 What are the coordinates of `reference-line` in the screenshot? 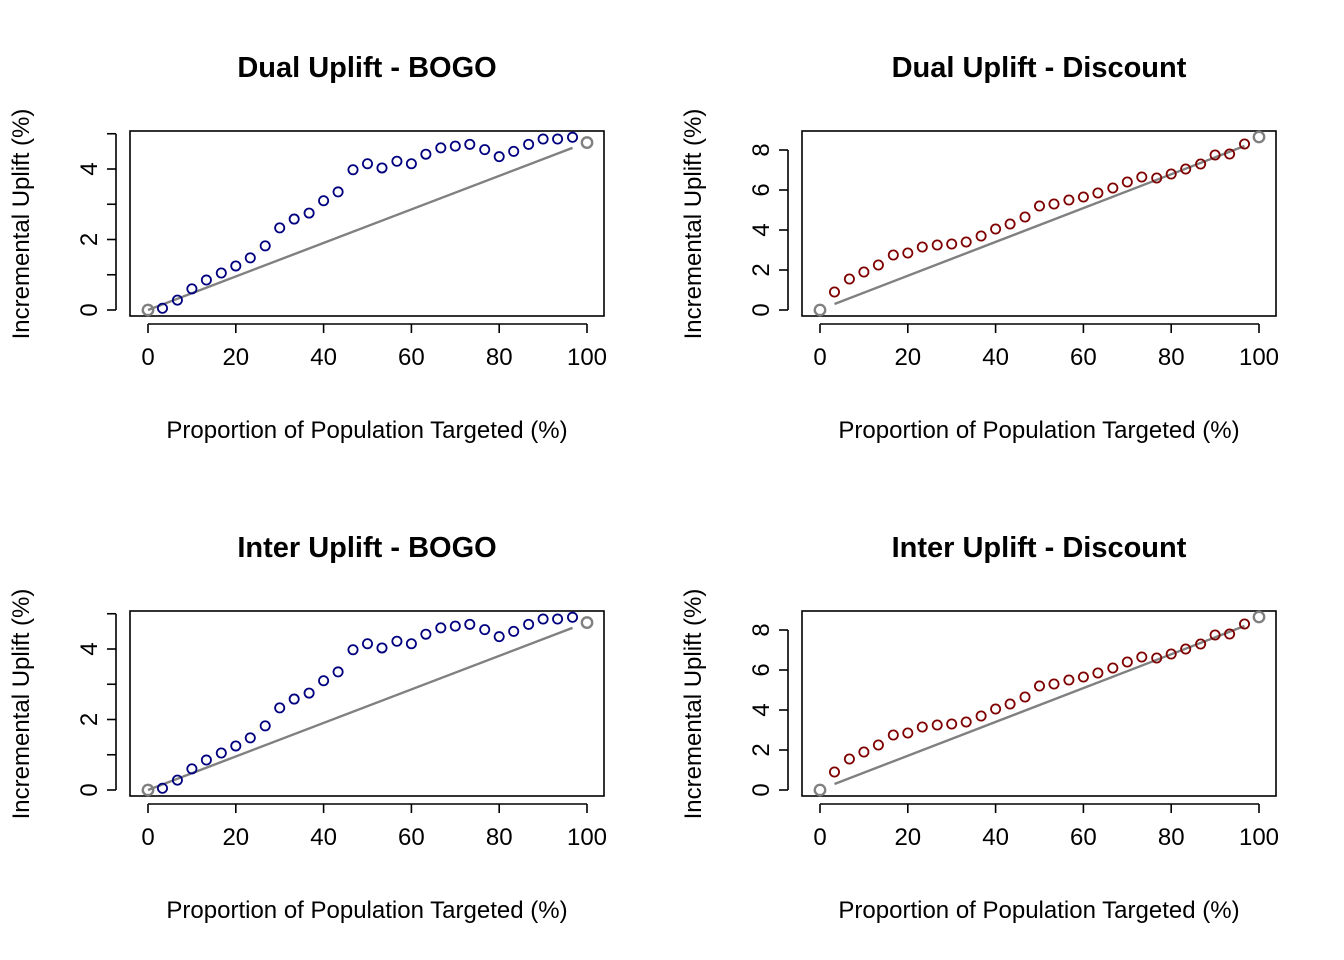 It's located at (360, 229).